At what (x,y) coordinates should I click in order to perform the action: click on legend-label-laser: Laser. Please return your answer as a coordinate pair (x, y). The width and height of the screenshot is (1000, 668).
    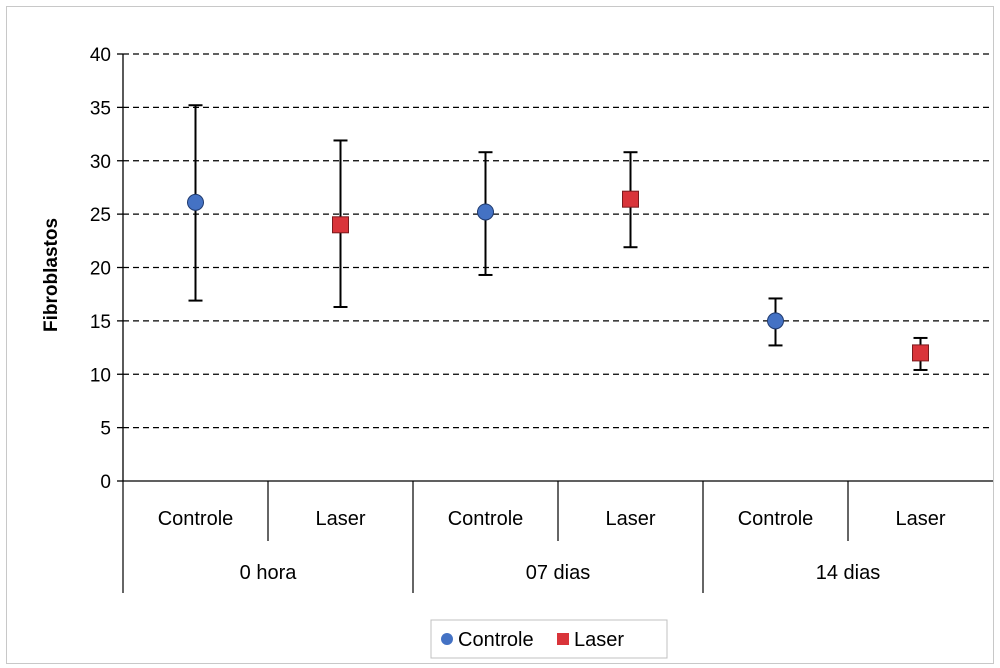
    Looking at the image, I should click on (599, 640).